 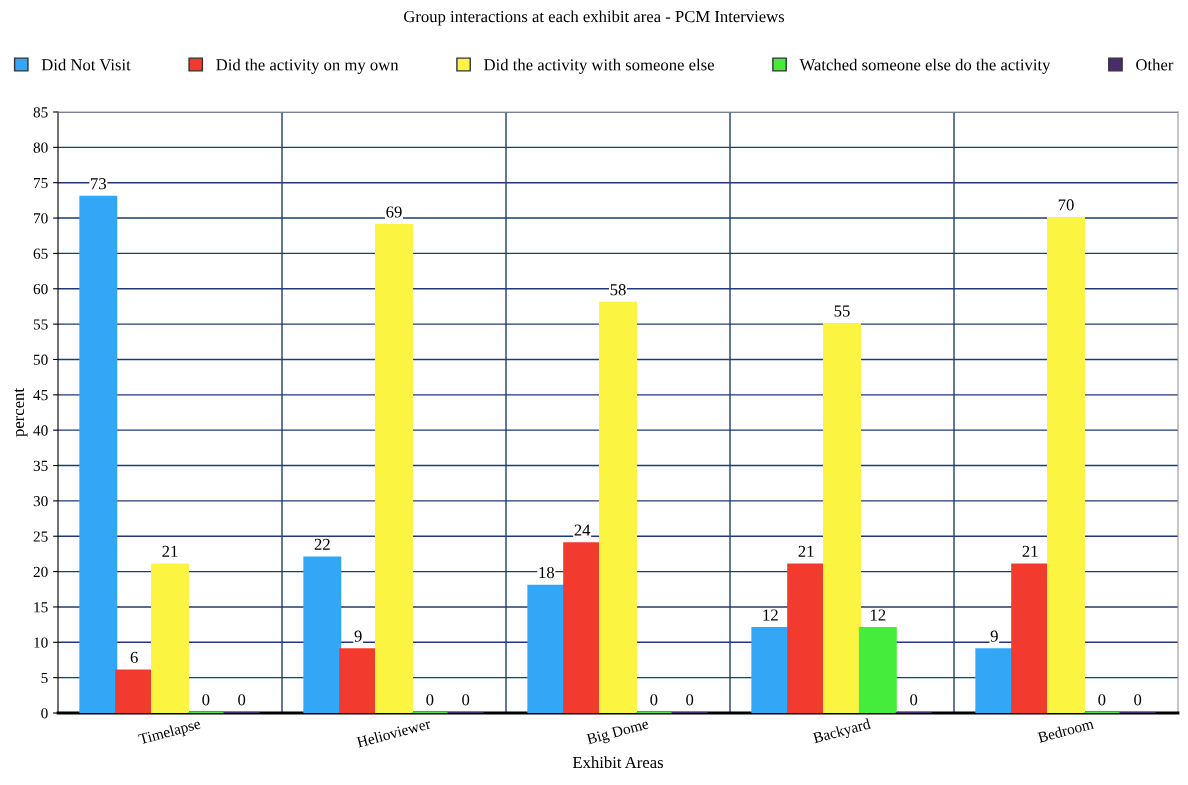 What do you see at coordinates (170, 733) in the screenshot?
I see `x-tick-label: Timelapse` at bounding box center [170, 733].